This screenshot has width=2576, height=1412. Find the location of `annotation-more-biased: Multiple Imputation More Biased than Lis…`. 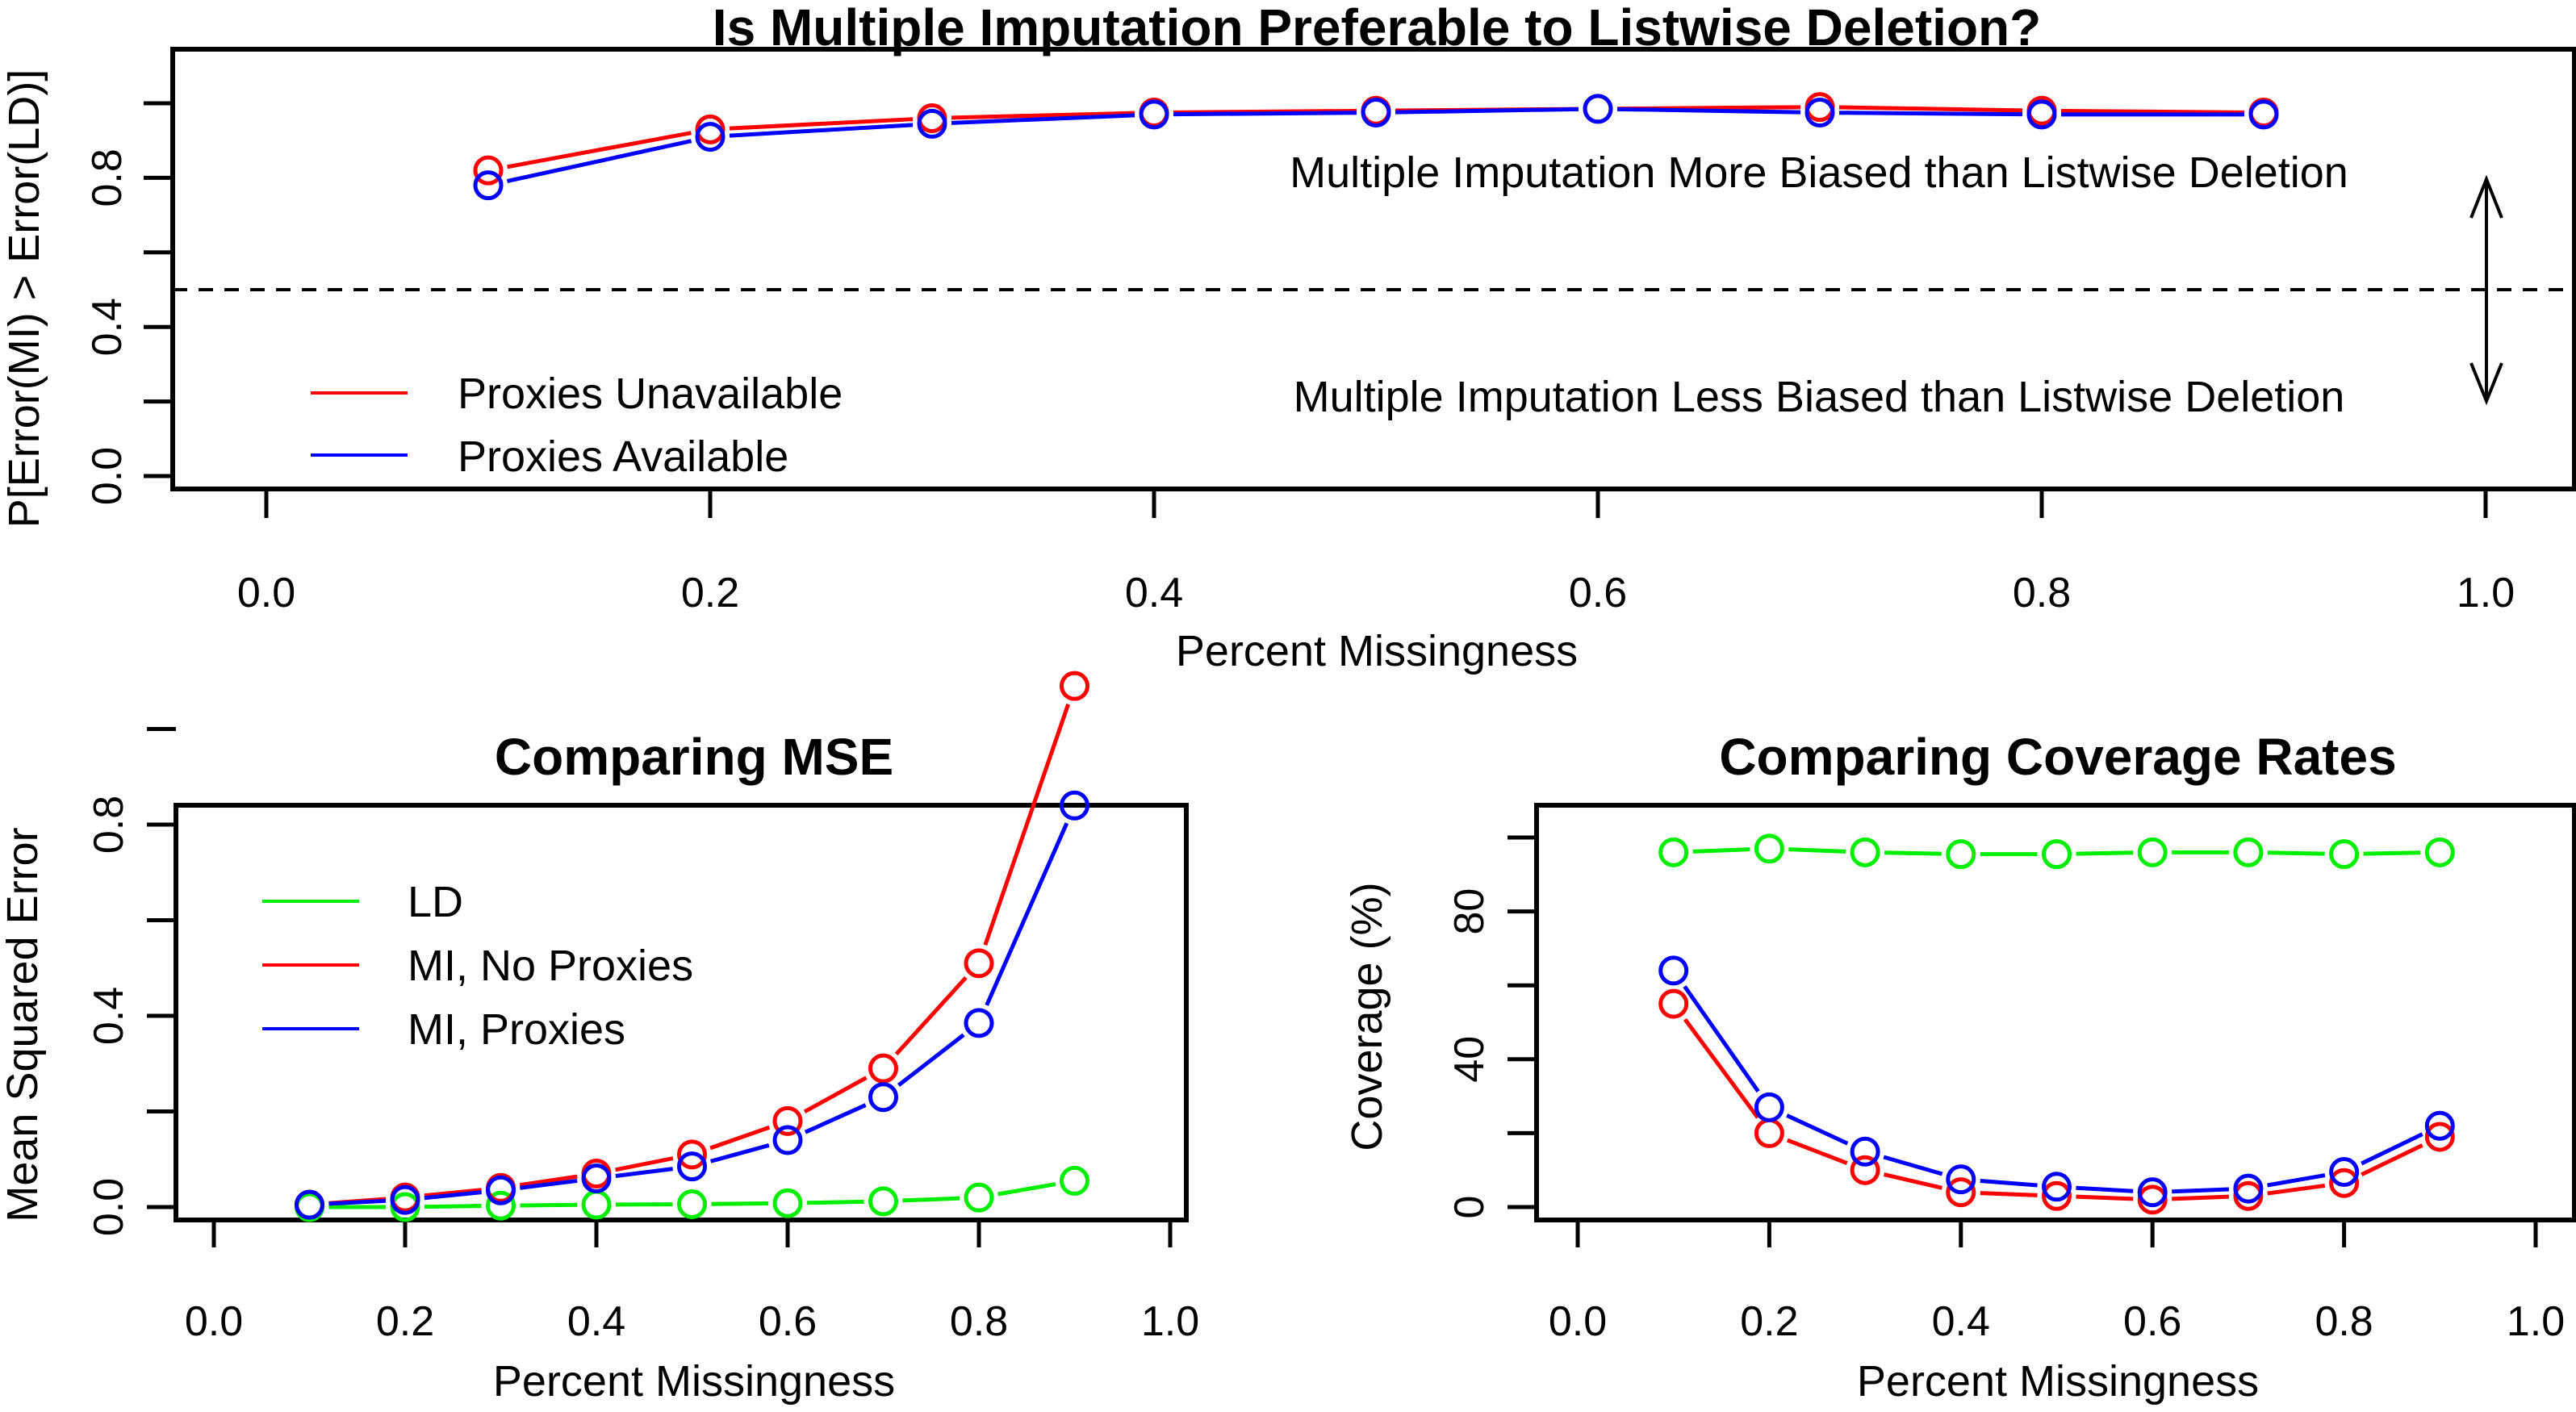

annotation-more-biased: Multiple Imputation More Biased than Lis… is located at coordinates (1819, 172).